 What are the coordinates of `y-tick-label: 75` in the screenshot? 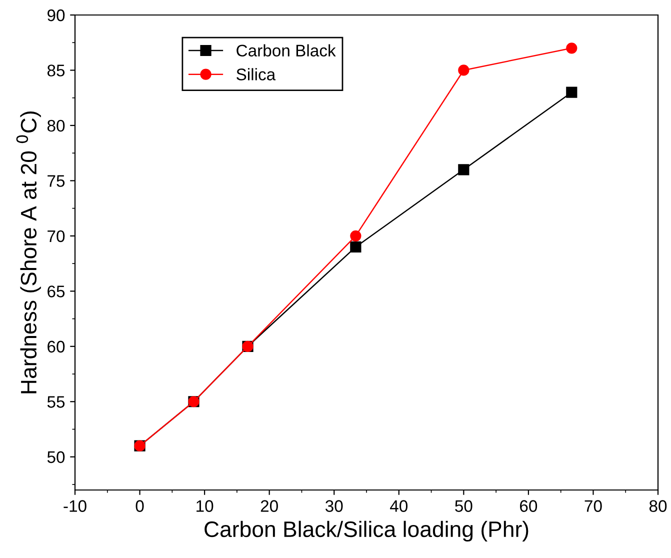 It's located at (56, 181).